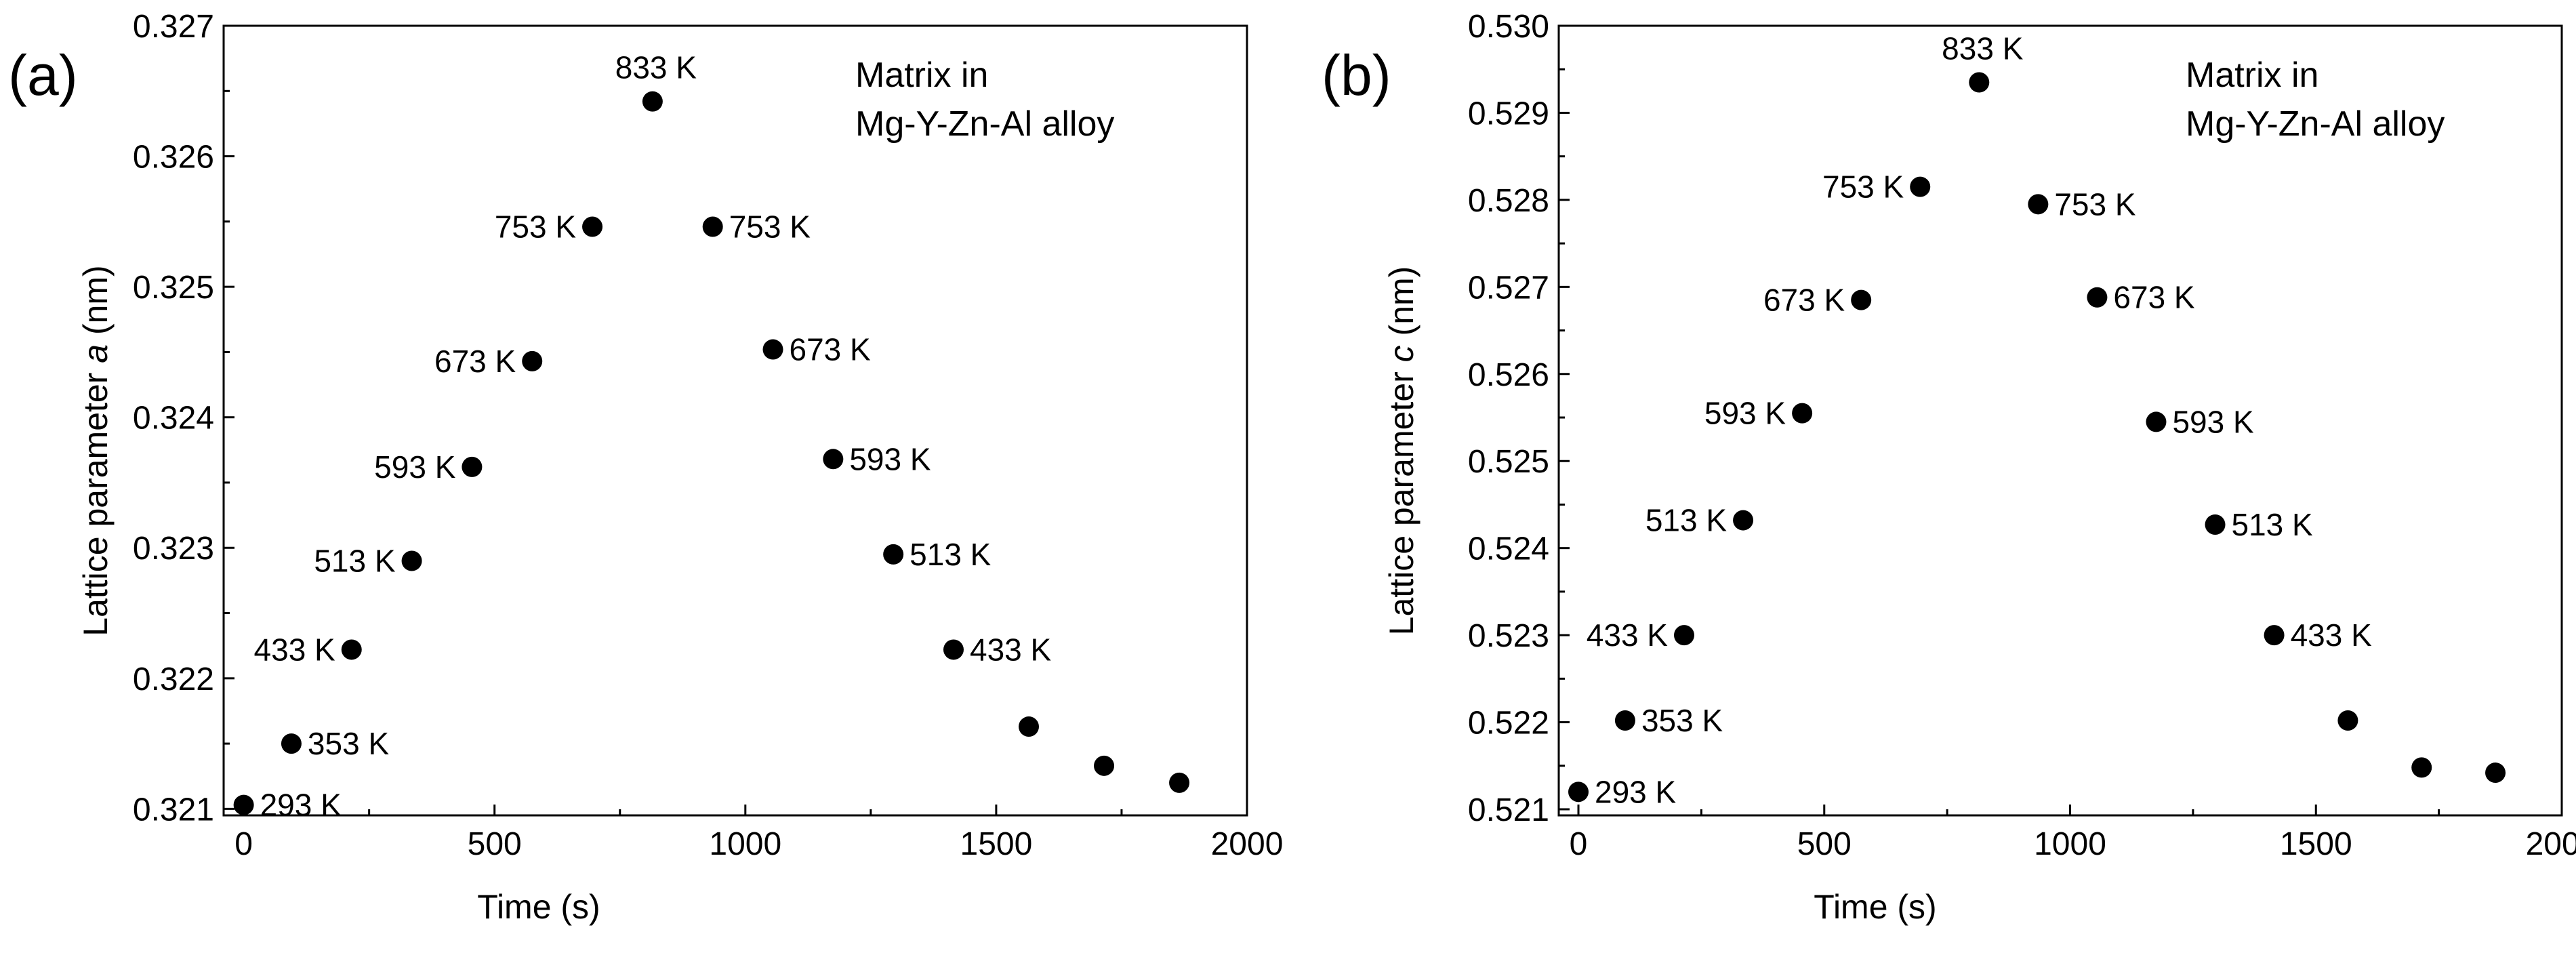  I want to click on panel-label: (b), so click(1357, 75).